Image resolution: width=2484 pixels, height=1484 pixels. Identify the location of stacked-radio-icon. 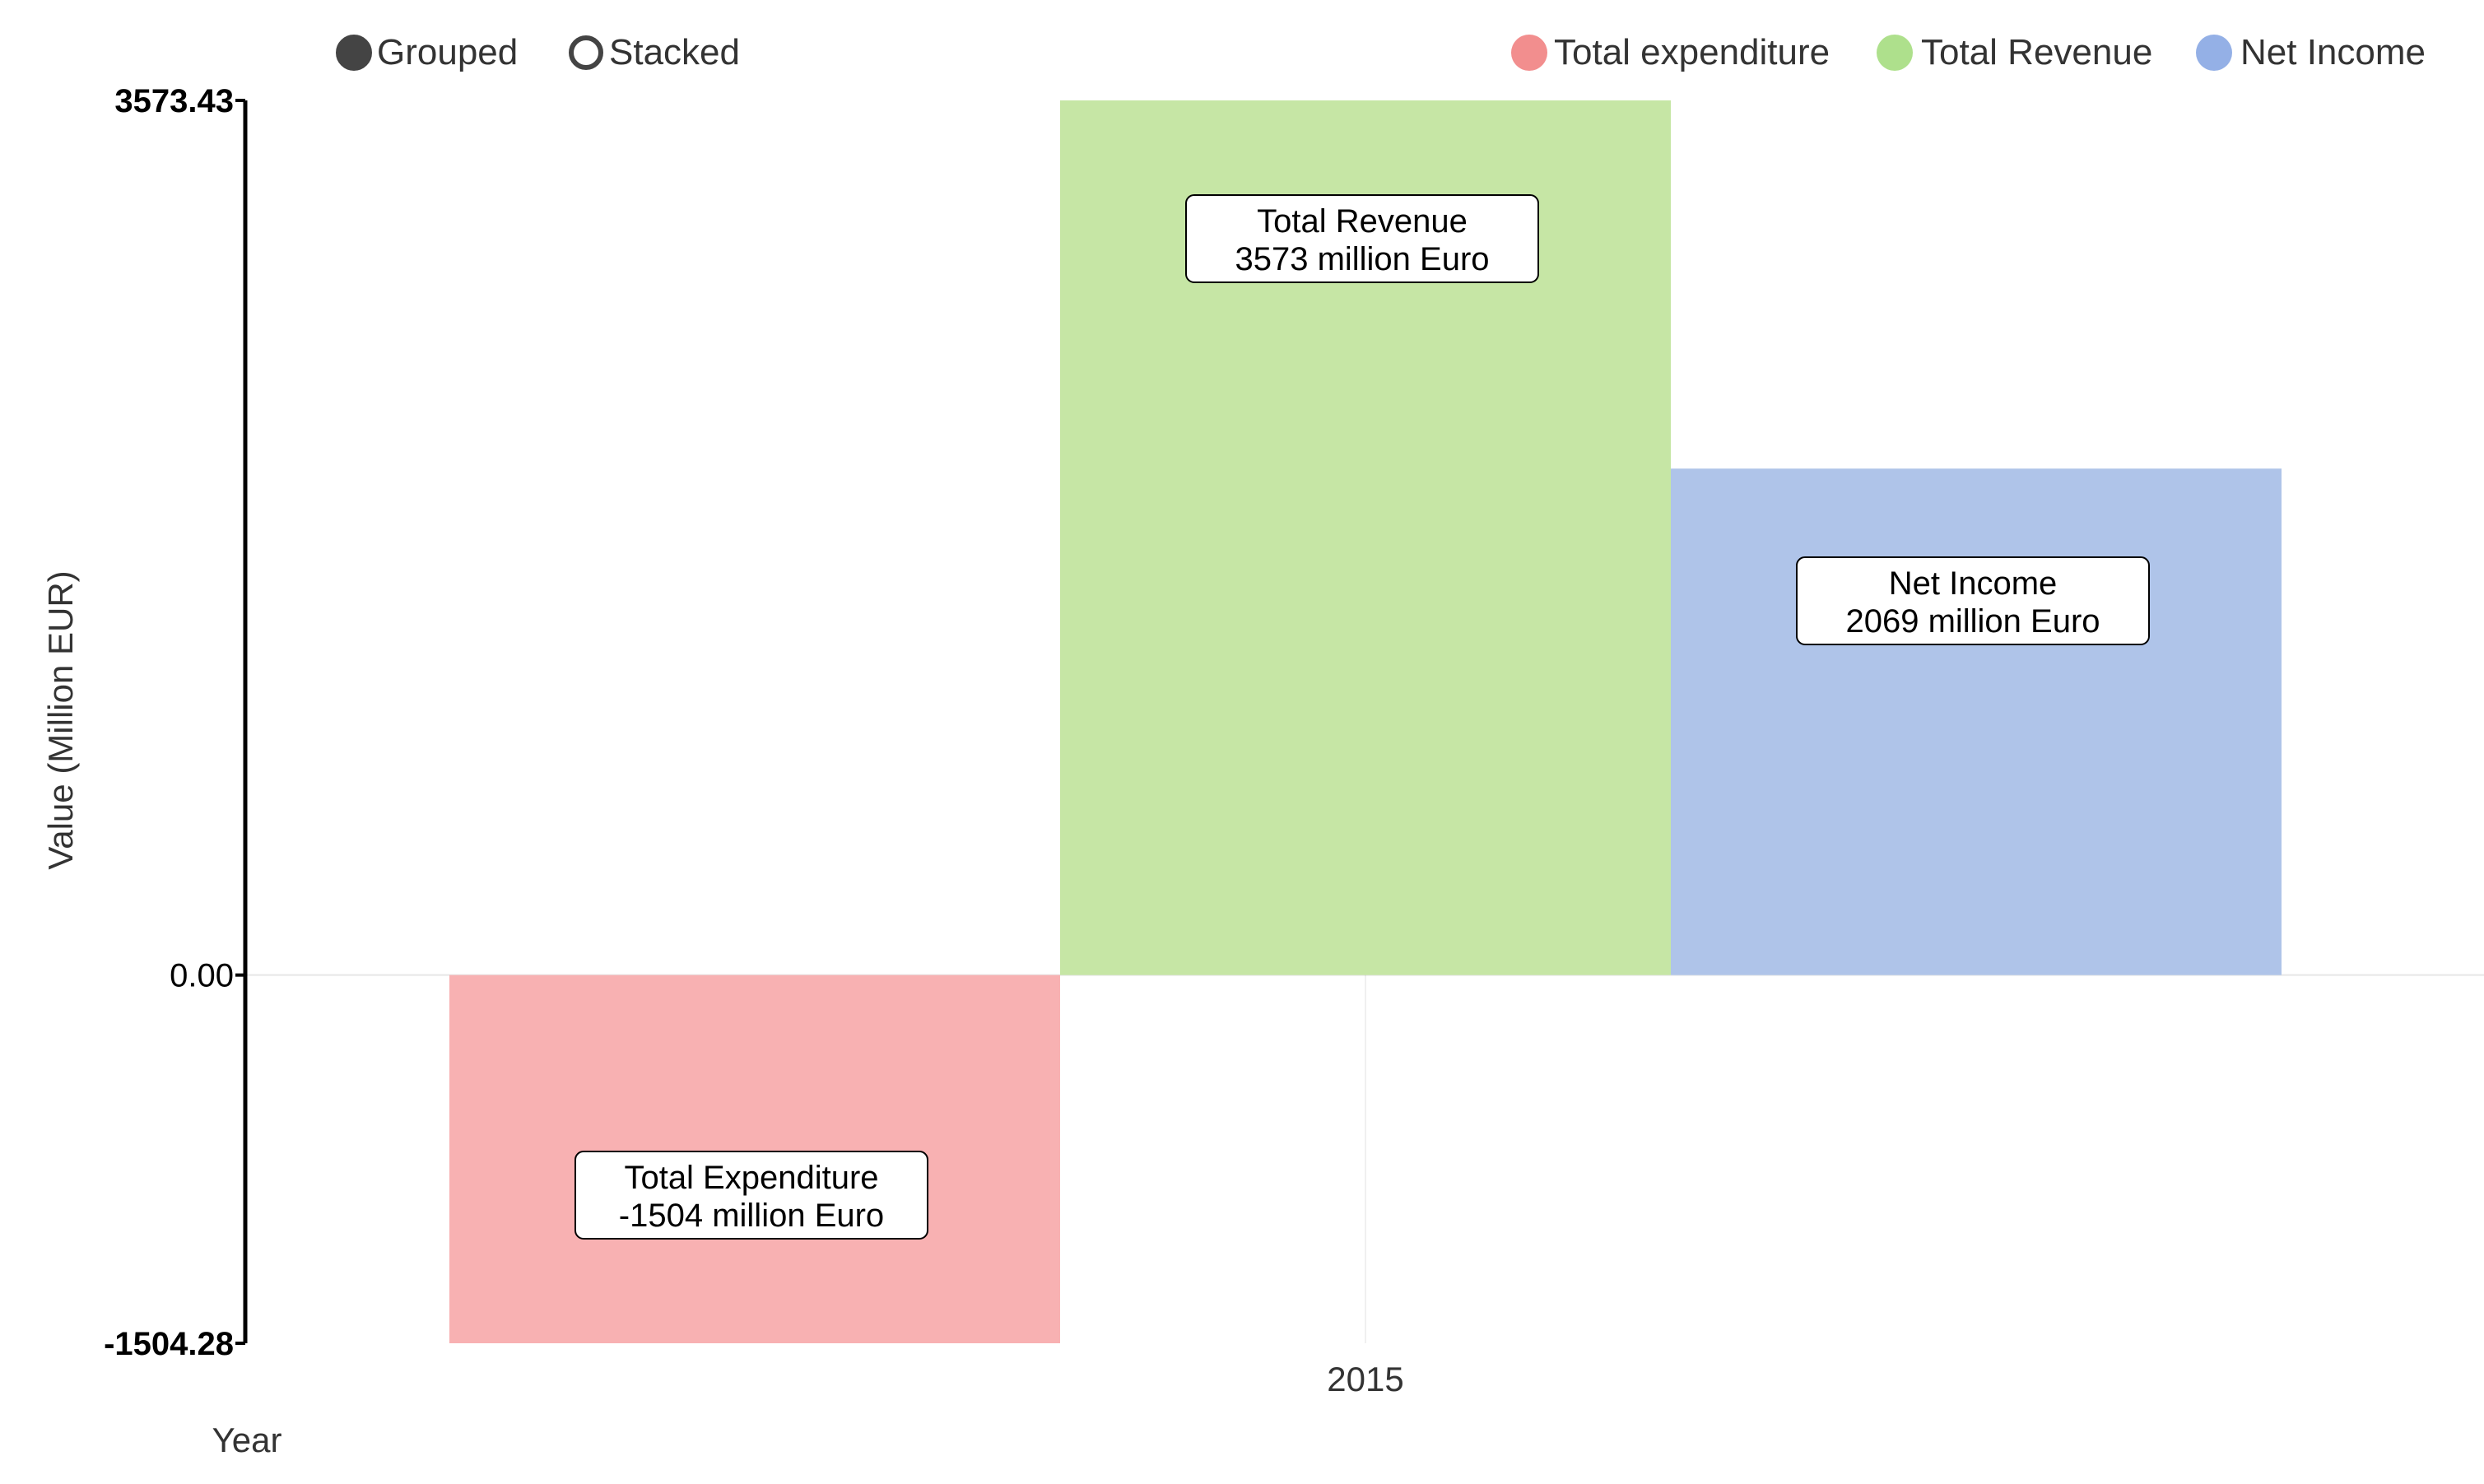
(586, 52).